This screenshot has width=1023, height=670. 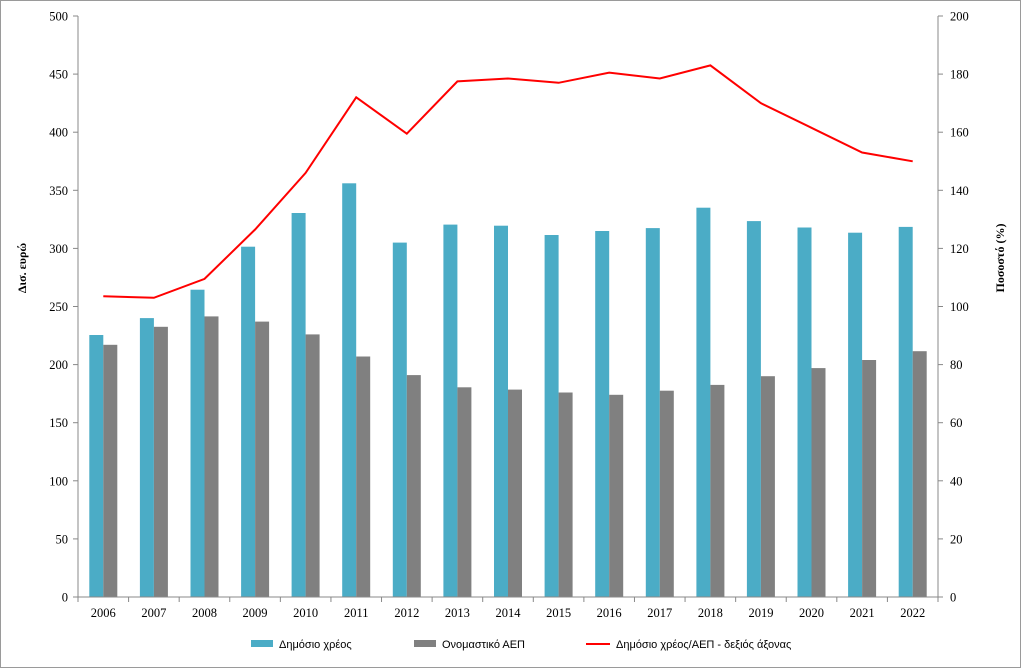 I want to click on bar-public-debt-2008, so click(x=197, y=443).